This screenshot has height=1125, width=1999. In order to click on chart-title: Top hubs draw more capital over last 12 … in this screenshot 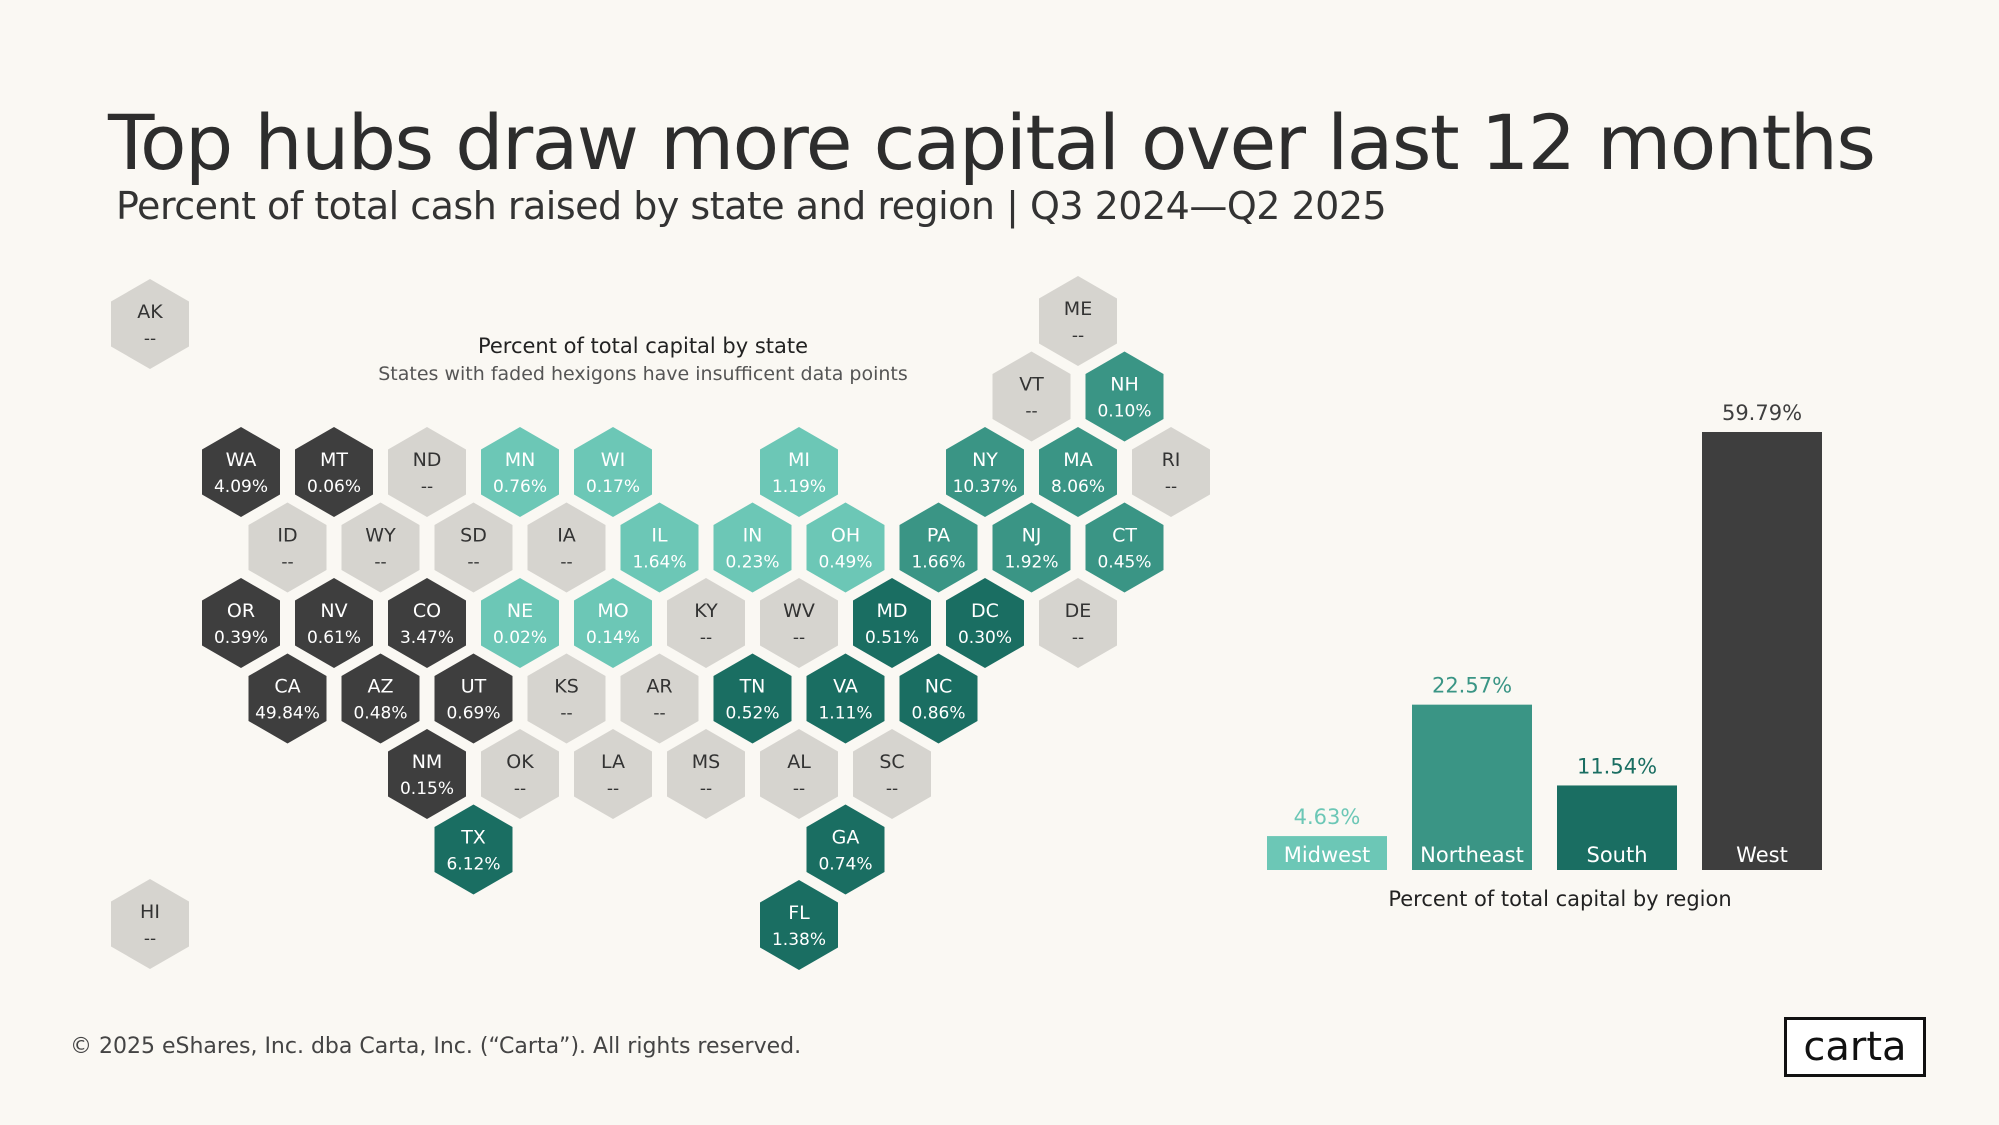, I will do `click(992, 142)`.